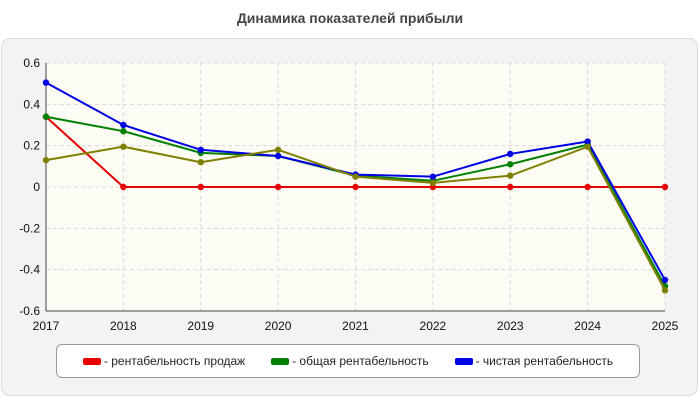 The height and width of the screenshot is (400, 700). I want to click on x-tick-label: 2024, so click(587, 326).